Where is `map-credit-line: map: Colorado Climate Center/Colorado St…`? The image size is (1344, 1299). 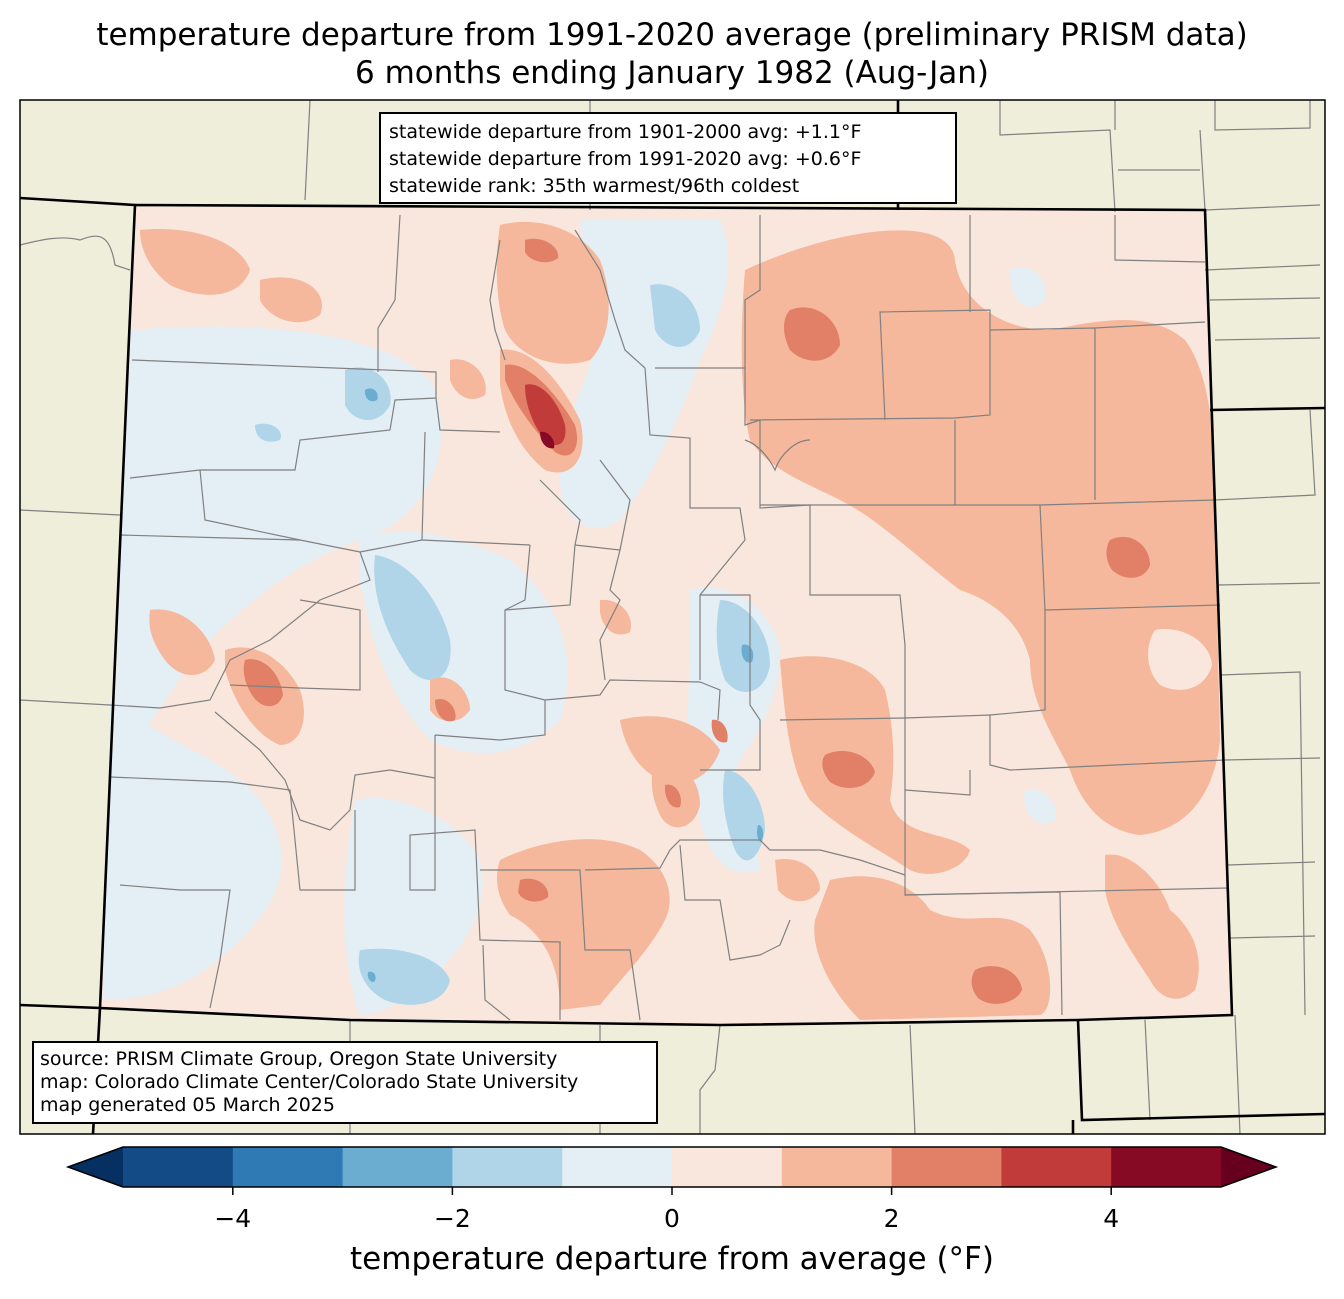 map-credit-line: map: Colorado Climate Center/Colorado St… is located at coordinates (309, 1082).